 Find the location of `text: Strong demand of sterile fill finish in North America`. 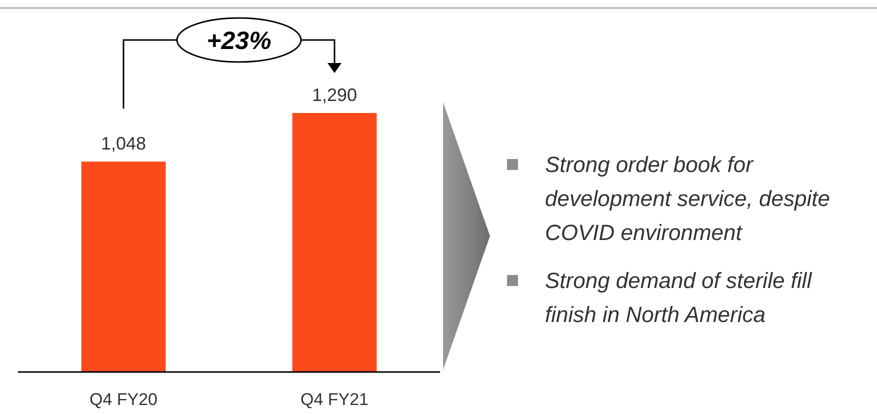

text: Strong demand of sterile fill finish in North America is located at coordinates (679, 297).